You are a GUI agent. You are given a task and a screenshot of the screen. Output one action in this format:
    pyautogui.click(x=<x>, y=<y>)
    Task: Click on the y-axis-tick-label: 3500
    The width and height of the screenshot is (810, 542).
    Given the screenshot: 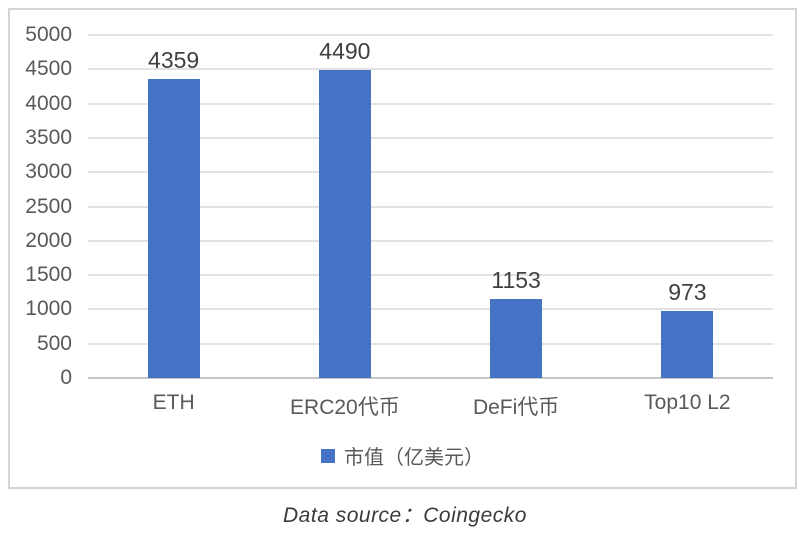 What is the action you would take?
    pyautogui.click(x=48, y=137)
    